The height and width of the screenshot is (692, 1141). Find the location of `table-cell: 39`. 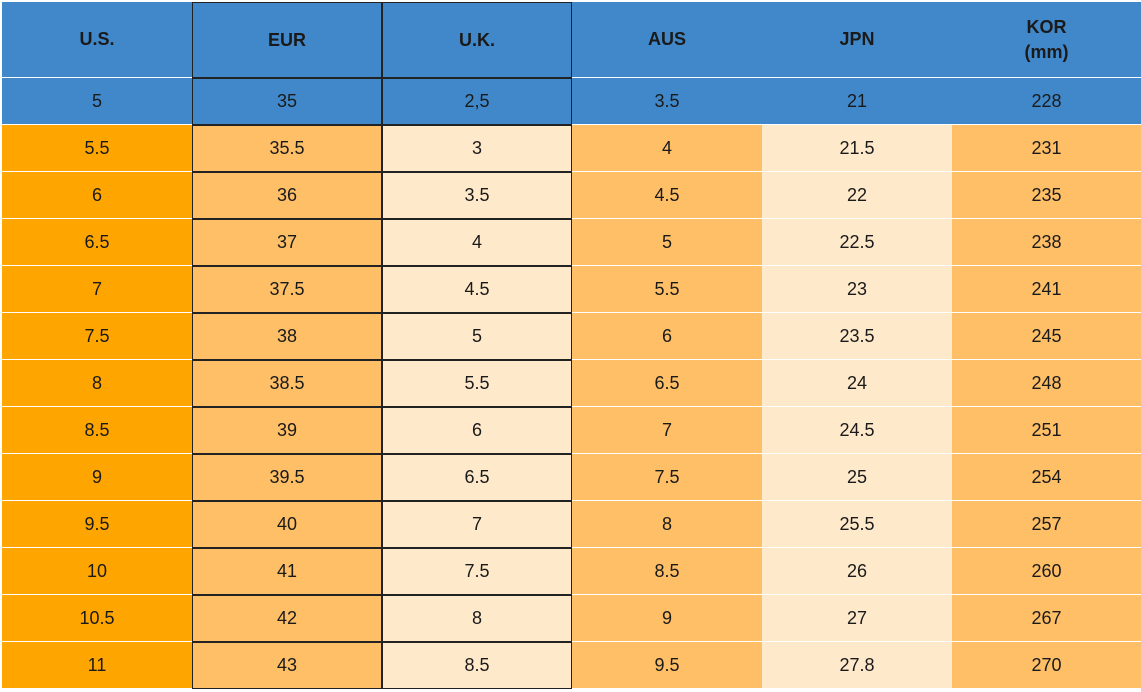

table-cell: 39 is located at coordinates (287, 430).